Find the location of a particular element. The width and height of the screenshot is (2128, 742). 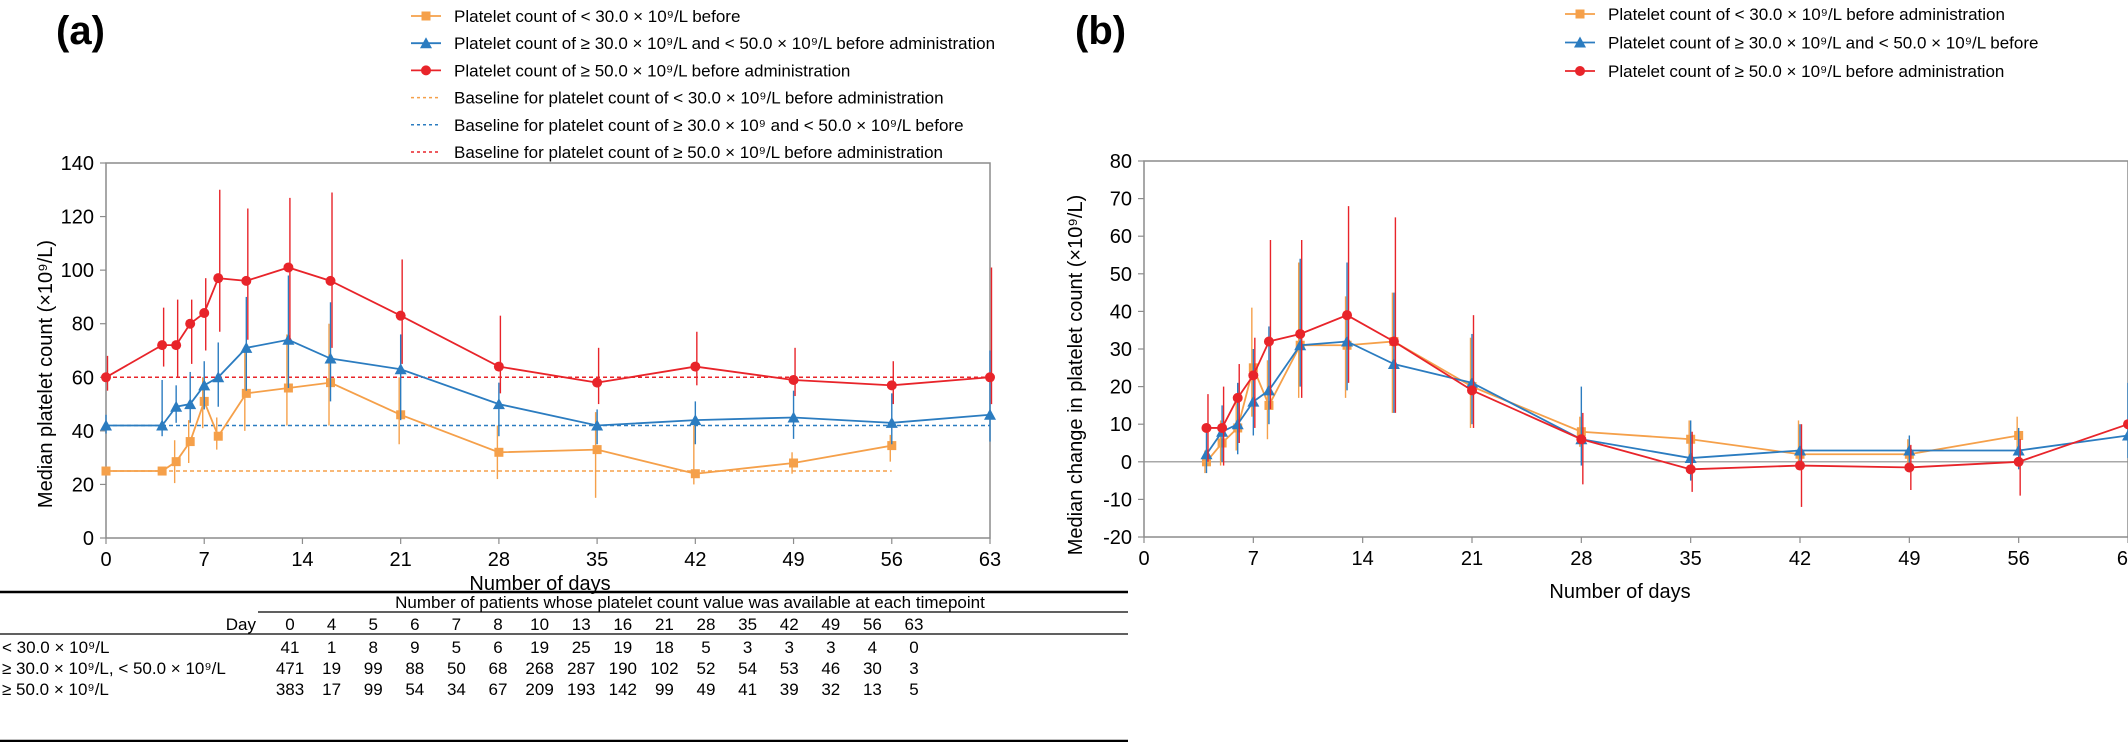

panel-a-y-axis-title: Median platelet count (×10⁹/L) is located at coordinates (46, 374).